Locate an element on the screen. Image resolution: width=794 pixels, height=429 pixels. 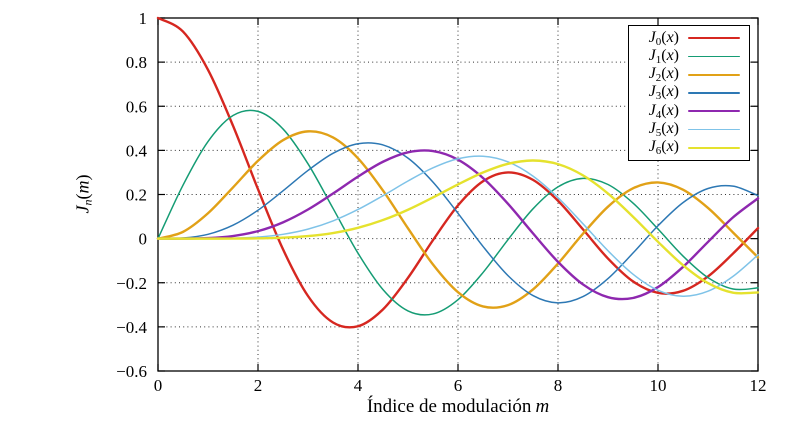
legend-entry: J0(x) is located at coordinates (686, 38).